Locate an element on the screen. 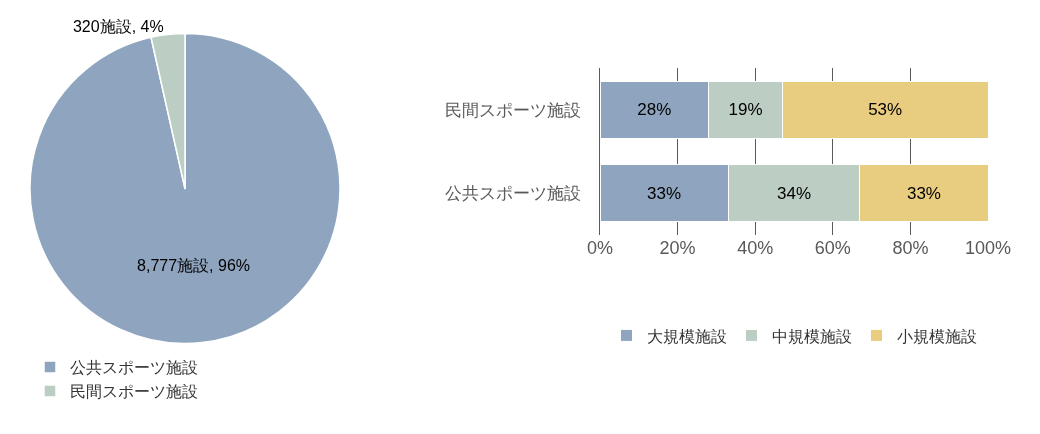  legend-label: 中規模施設 is located at coordinates (811, 336).